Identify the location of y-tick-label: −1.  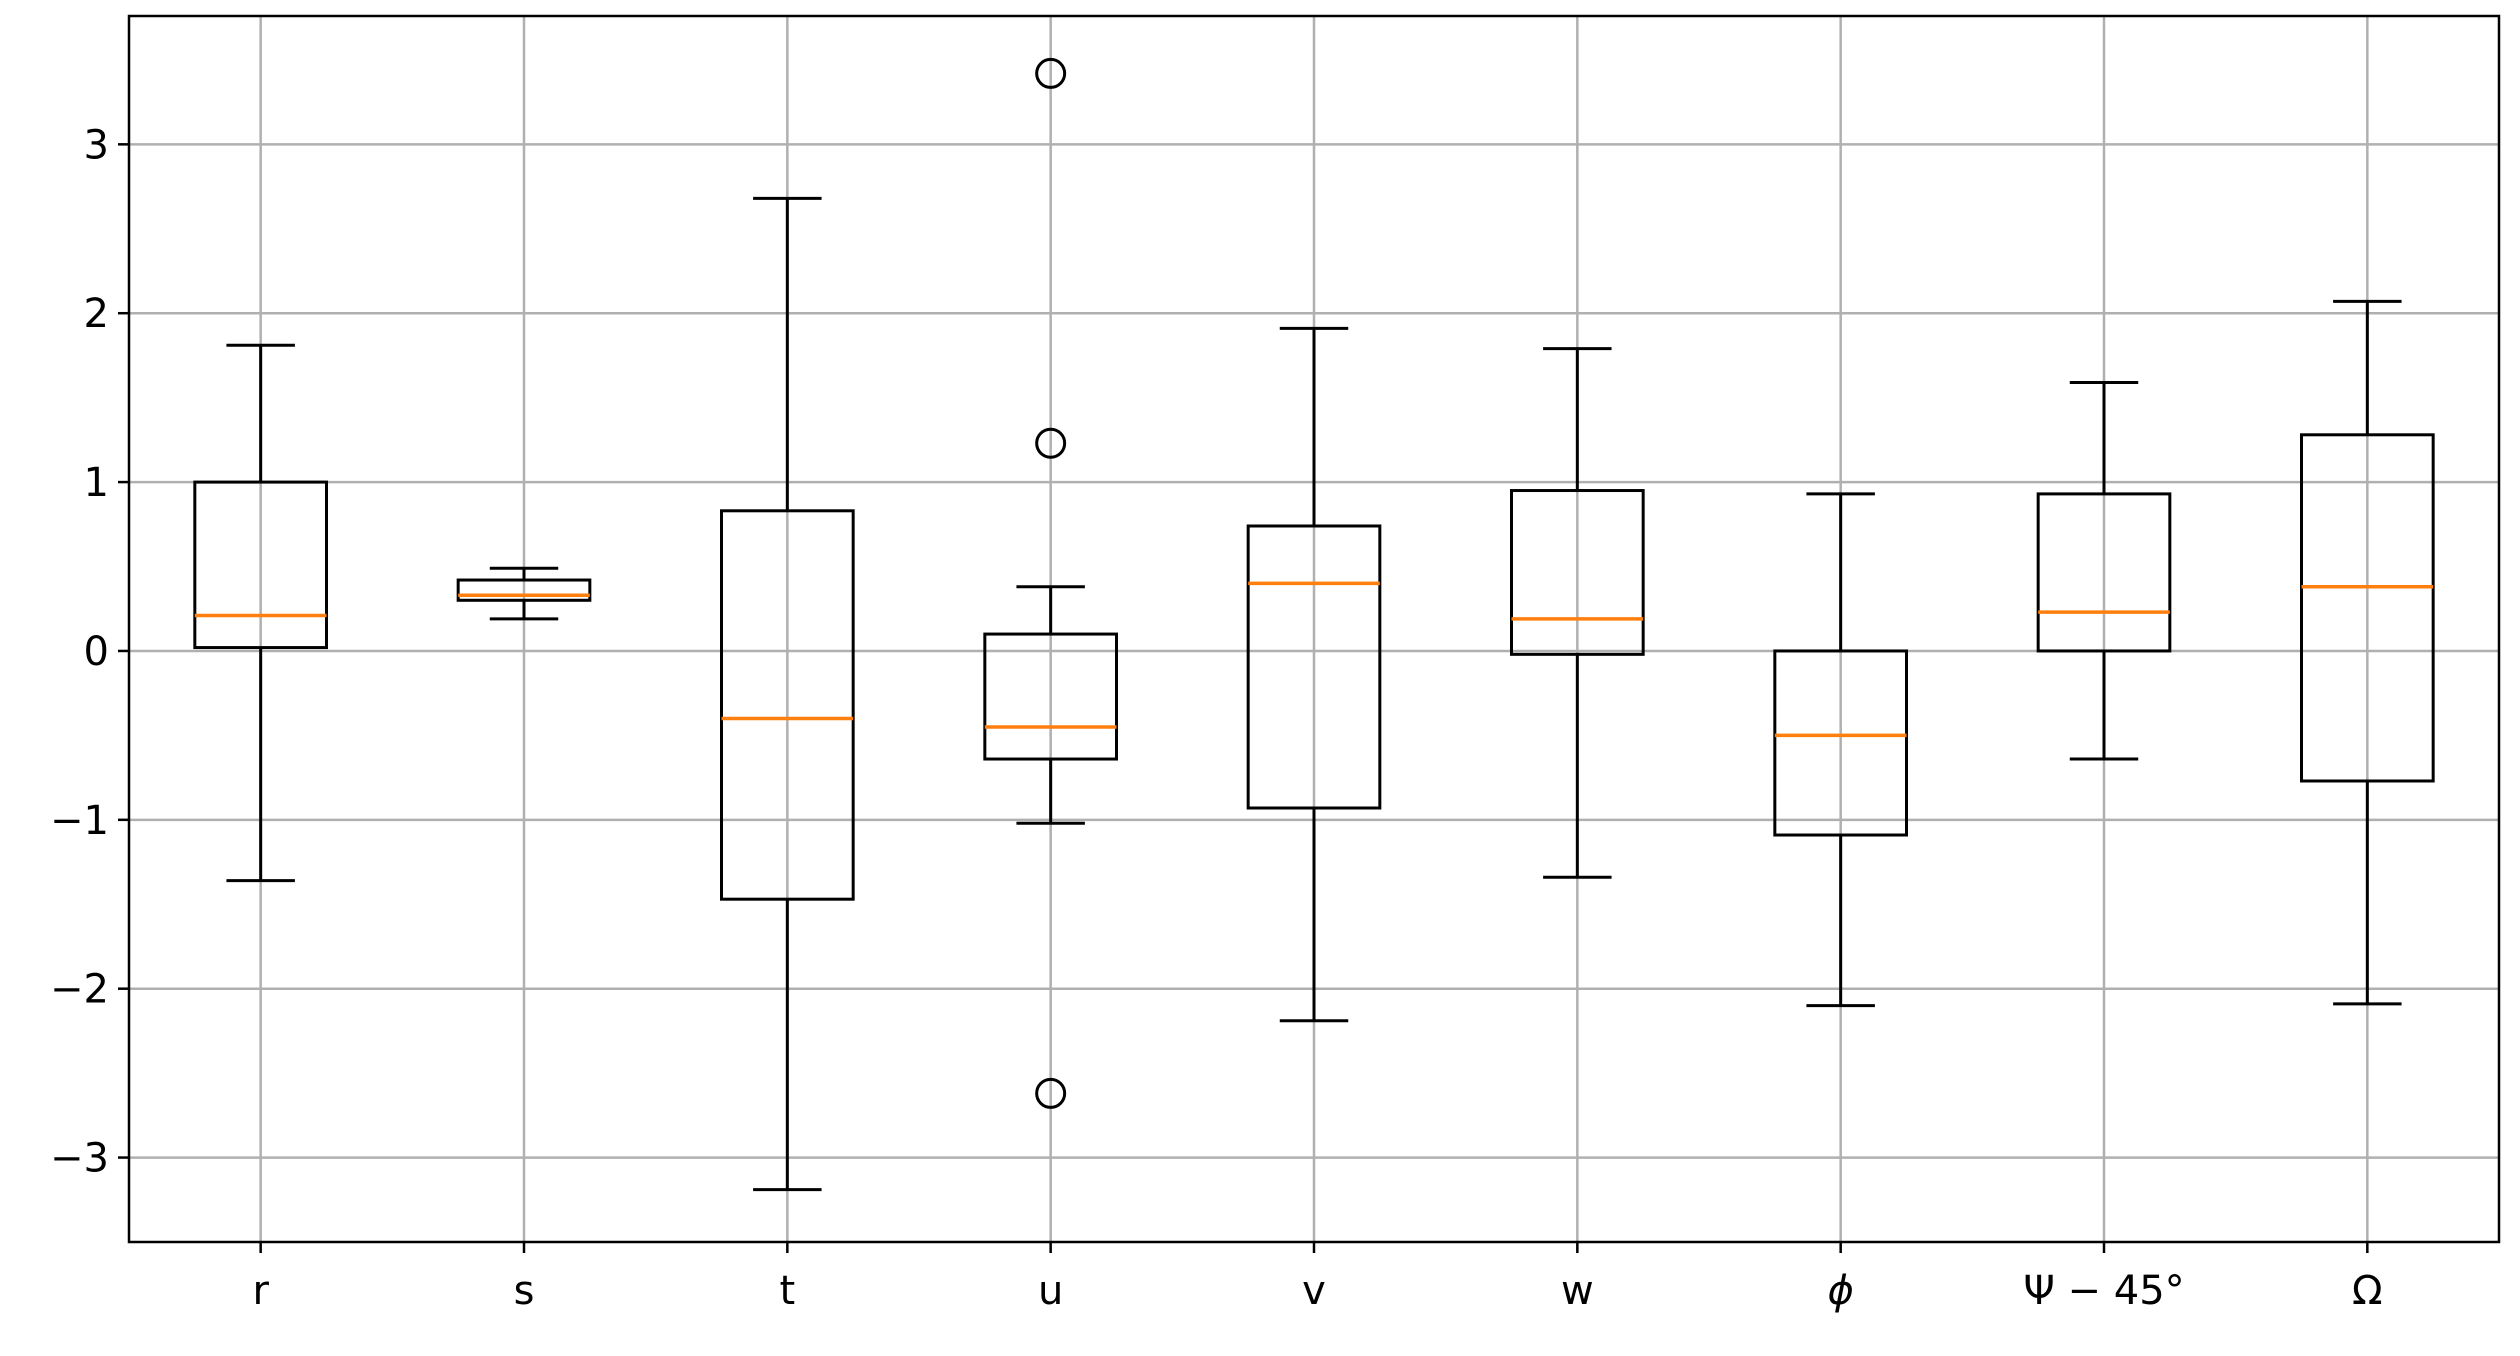
(79, 821).